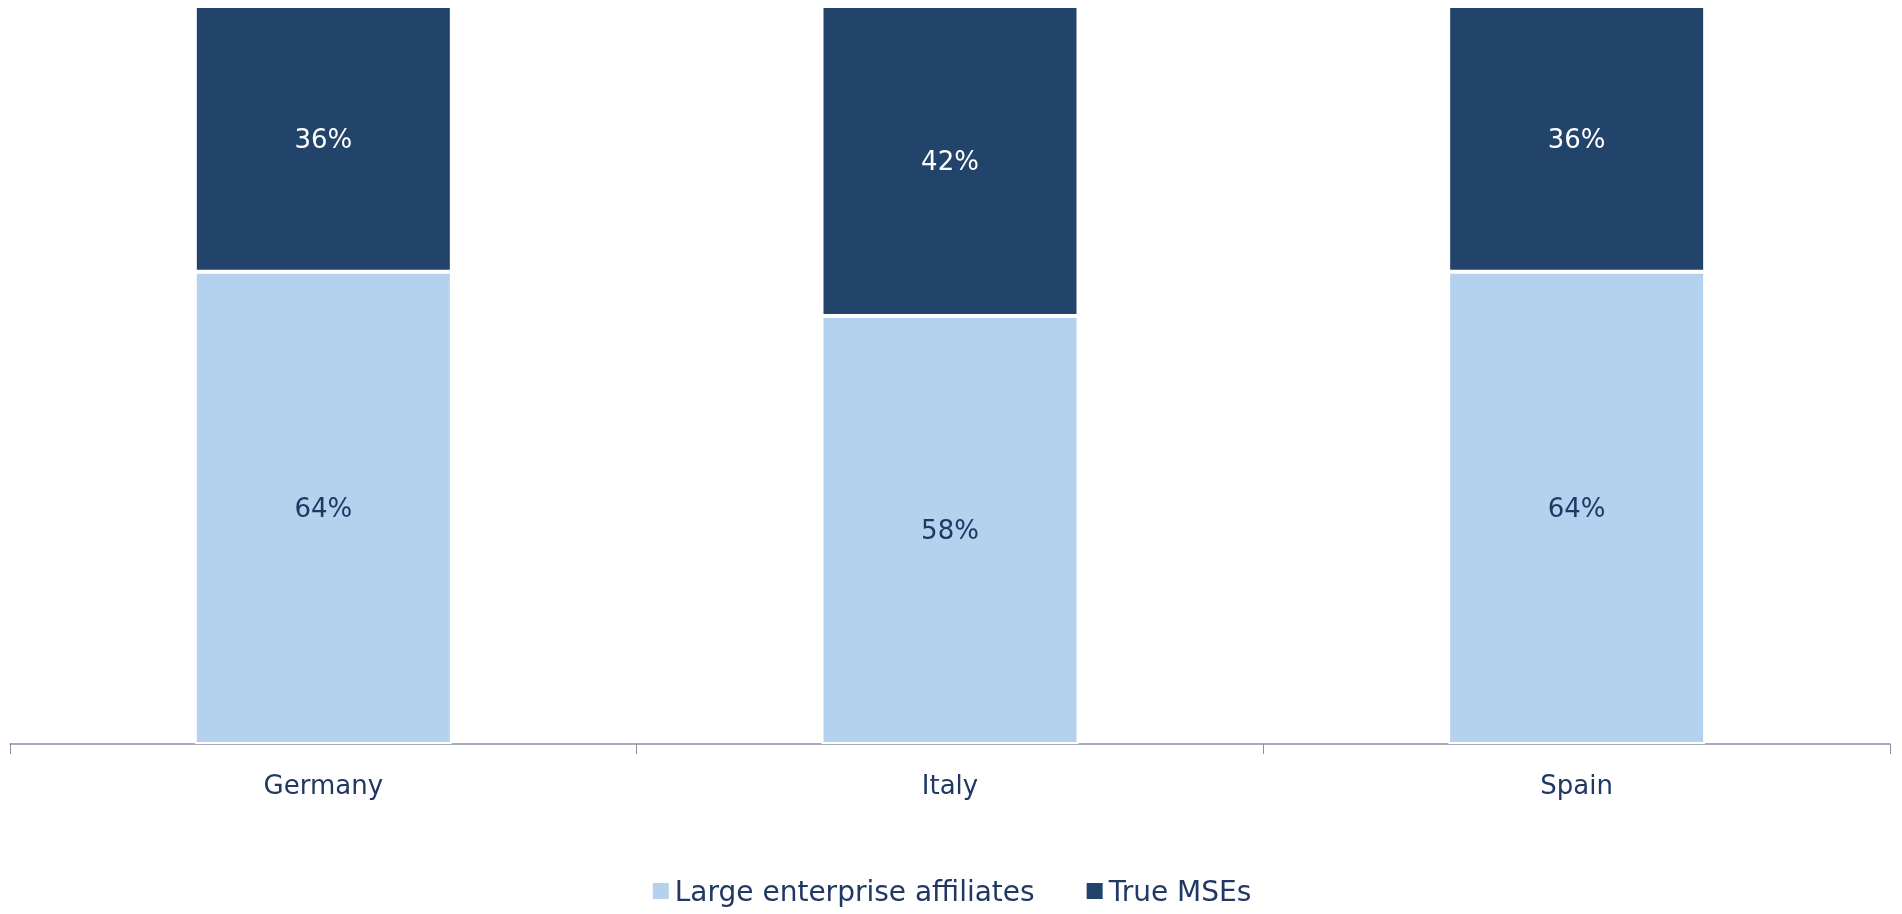  What do you see at coordinates (854, 891) in the screenshot?
I see `legend-label: Large enterprise affiliates` at bounding box center [854, 891].